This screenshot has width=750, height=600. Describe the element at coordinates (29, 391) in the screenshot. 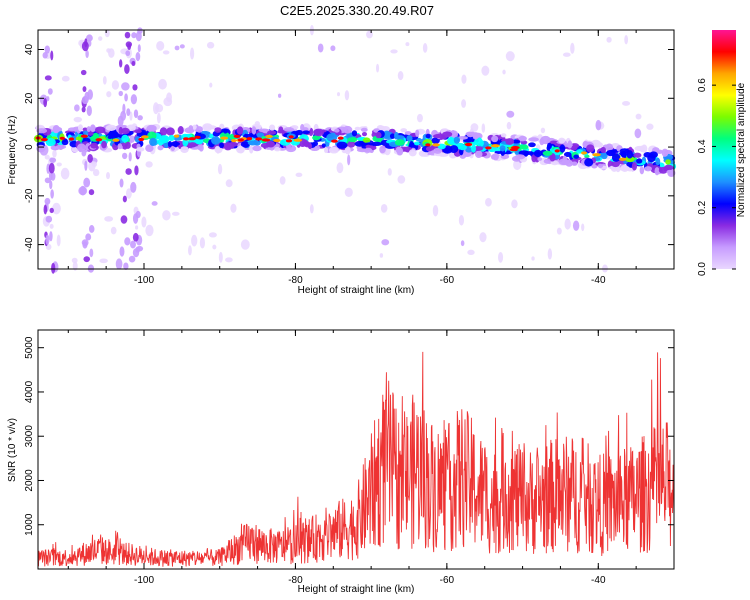

I see `snr-y-tick-label: 4000` at that location.